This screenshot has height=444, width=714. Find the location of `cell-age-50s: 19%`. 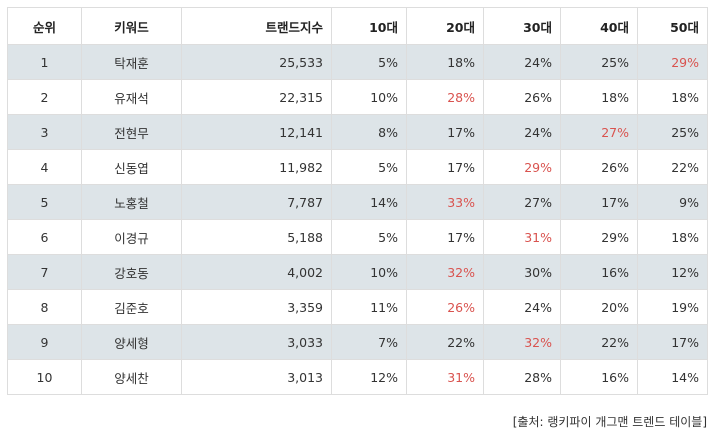

cell-age-50s: 19% is located at coordinates (672, 307).